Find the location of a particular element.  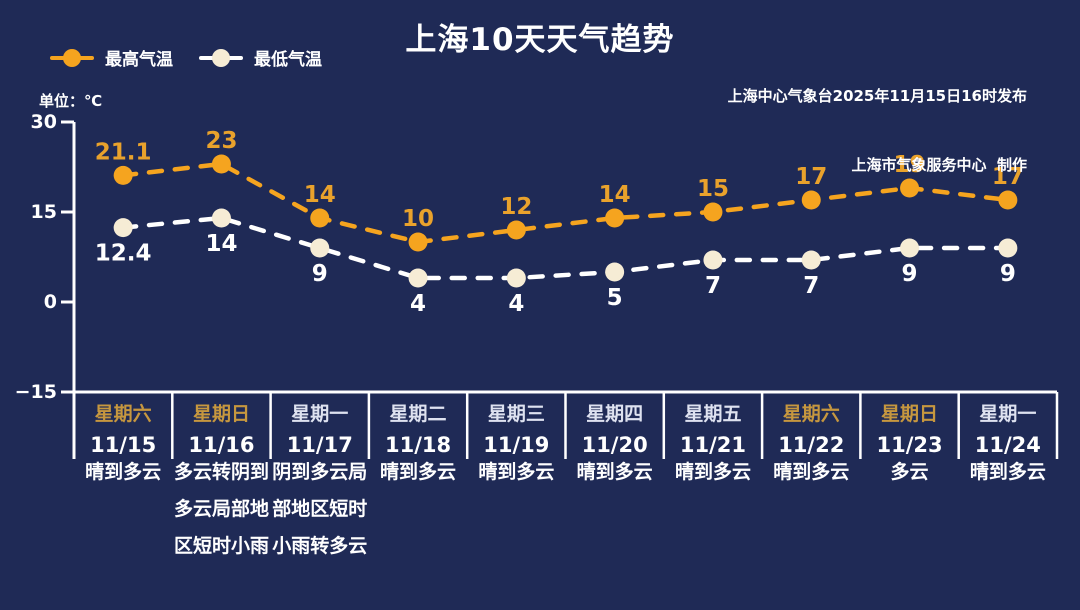

source-line-2: 上海市气象服务中心 制作 is located at coordinates (939, 165).